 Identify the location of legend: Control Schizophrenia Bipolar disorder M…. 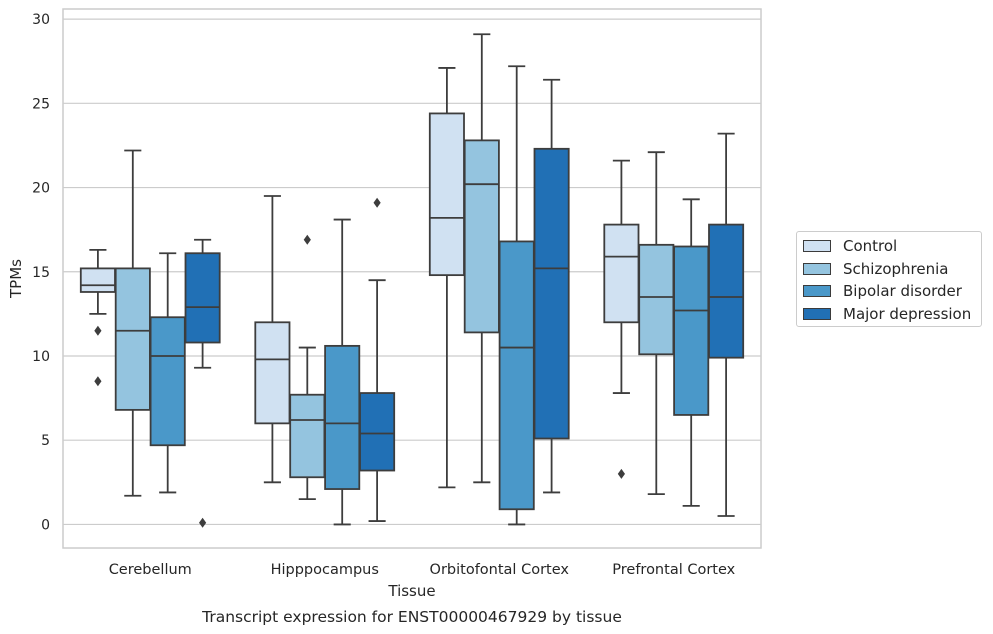
(889, 279).